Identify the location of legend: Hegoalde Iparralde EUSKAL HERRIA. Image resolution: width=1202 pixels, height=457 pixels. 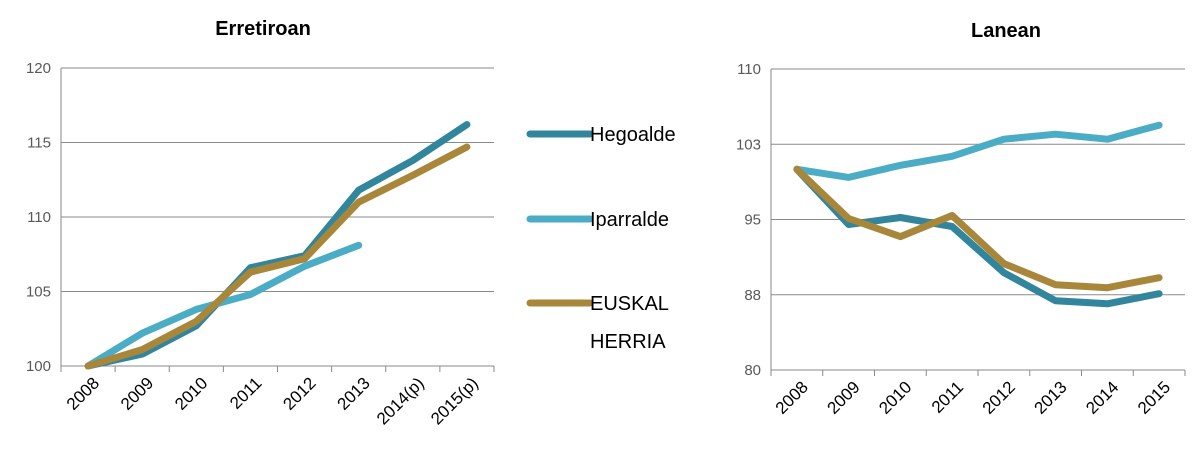
(601, 238).